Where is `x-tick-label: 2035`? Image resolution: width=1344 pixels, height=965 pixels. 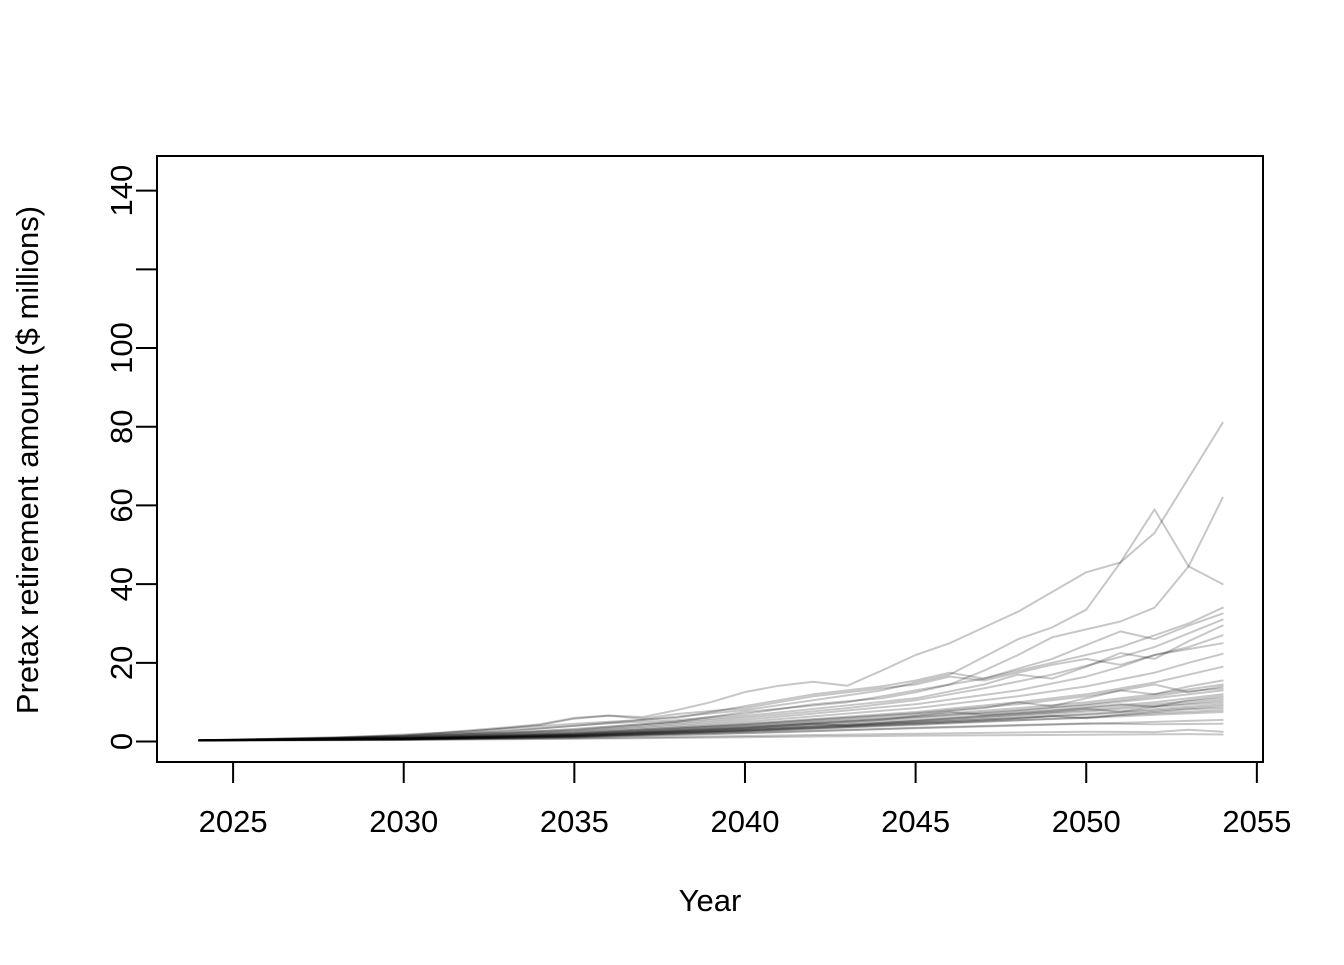
x-tick-label: 2035 is located at coordinates (574, 821).